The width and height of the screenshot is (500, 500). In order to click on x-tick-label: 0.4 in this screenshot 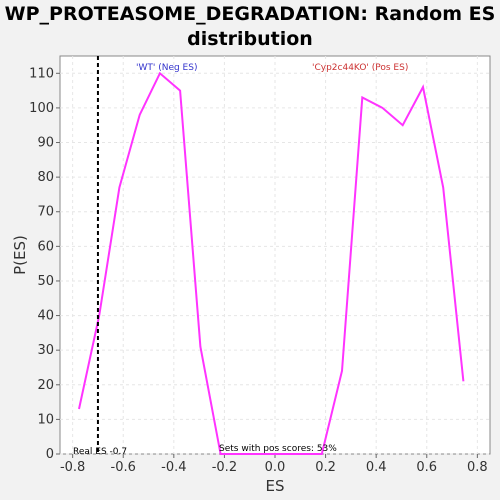, I will do `click(376, 467)`.